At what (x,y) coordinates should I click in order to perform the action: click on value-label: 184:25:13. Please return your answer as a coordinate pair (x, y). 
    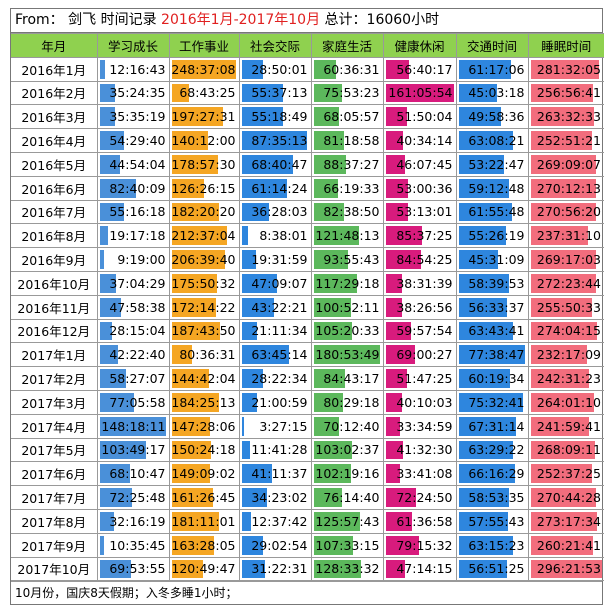
    Looking at the image, I should click on (203, 402).